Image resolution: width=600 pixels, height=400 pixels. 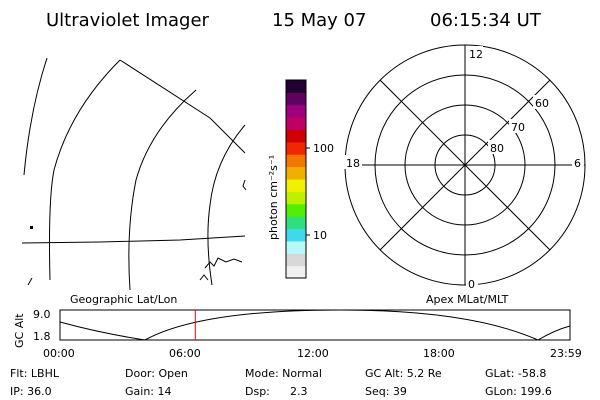 What do you see at coordinates (518, 127) in the screenshot?
I see `mlat-label-70: 70` at bounding box center [518, 127].